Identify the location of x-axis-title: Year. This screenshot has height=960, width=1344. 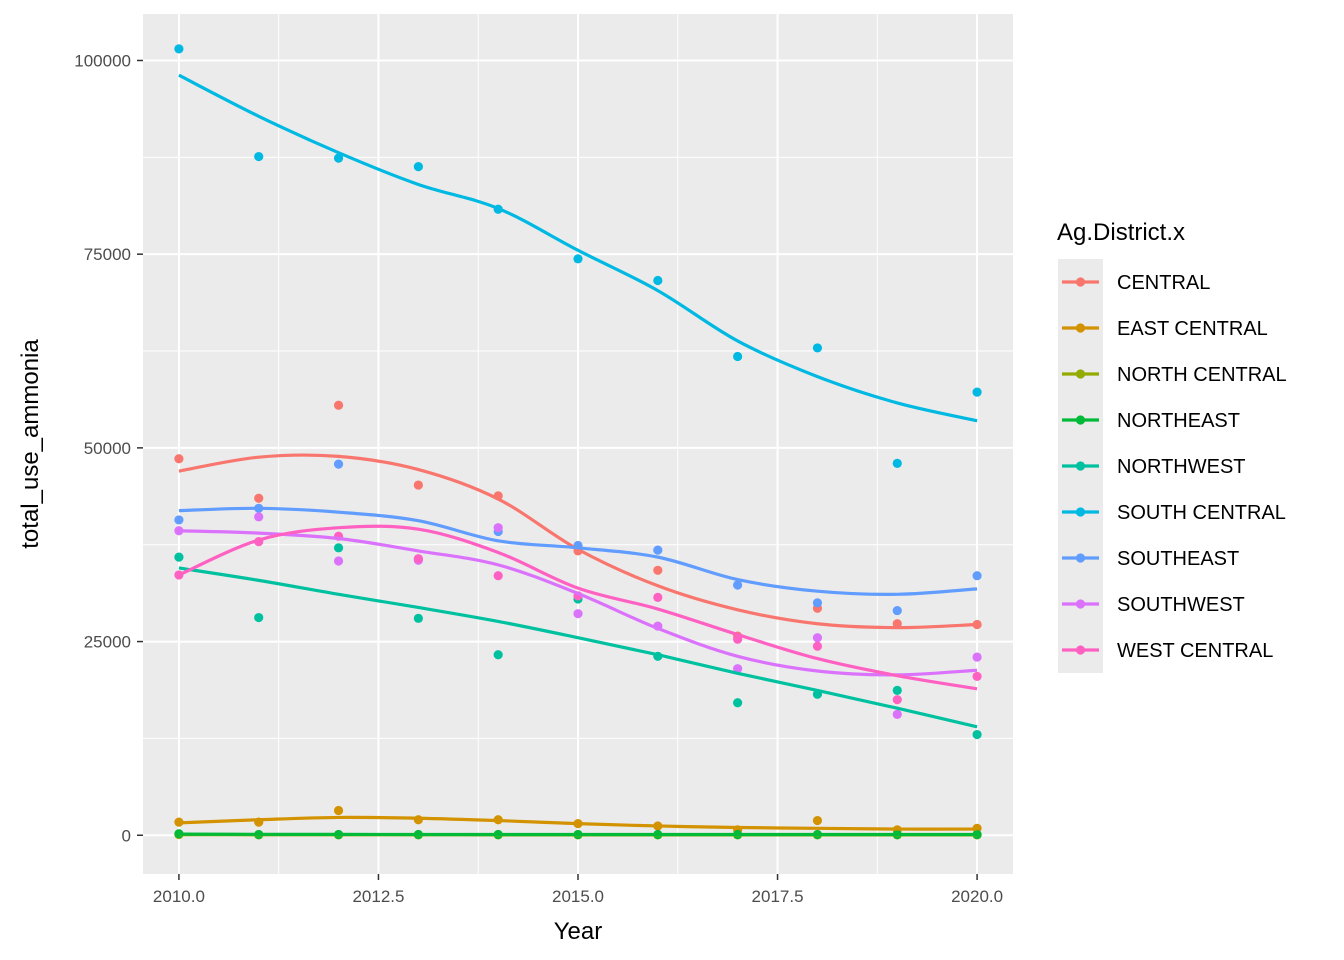
(578, 931).